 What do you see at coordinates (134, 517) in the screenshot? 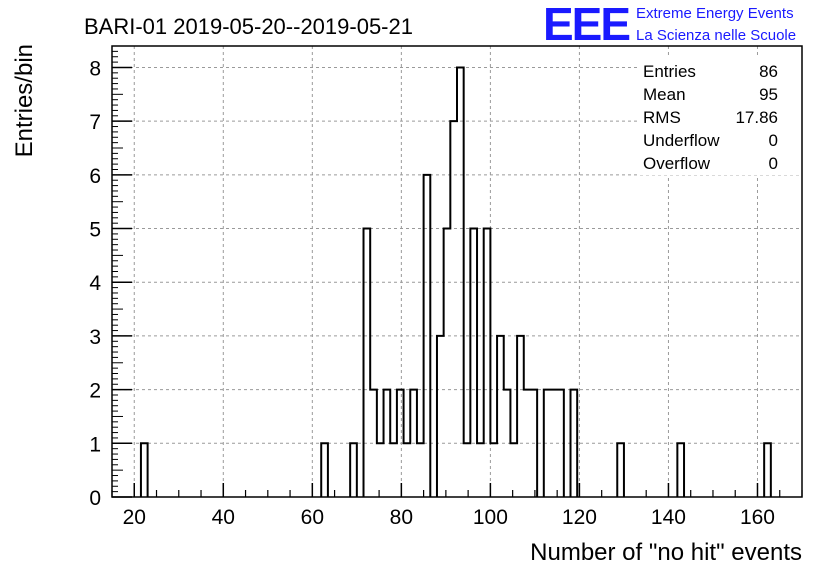
I see `x-tick-label: 20` at bounding box center [134, 517].